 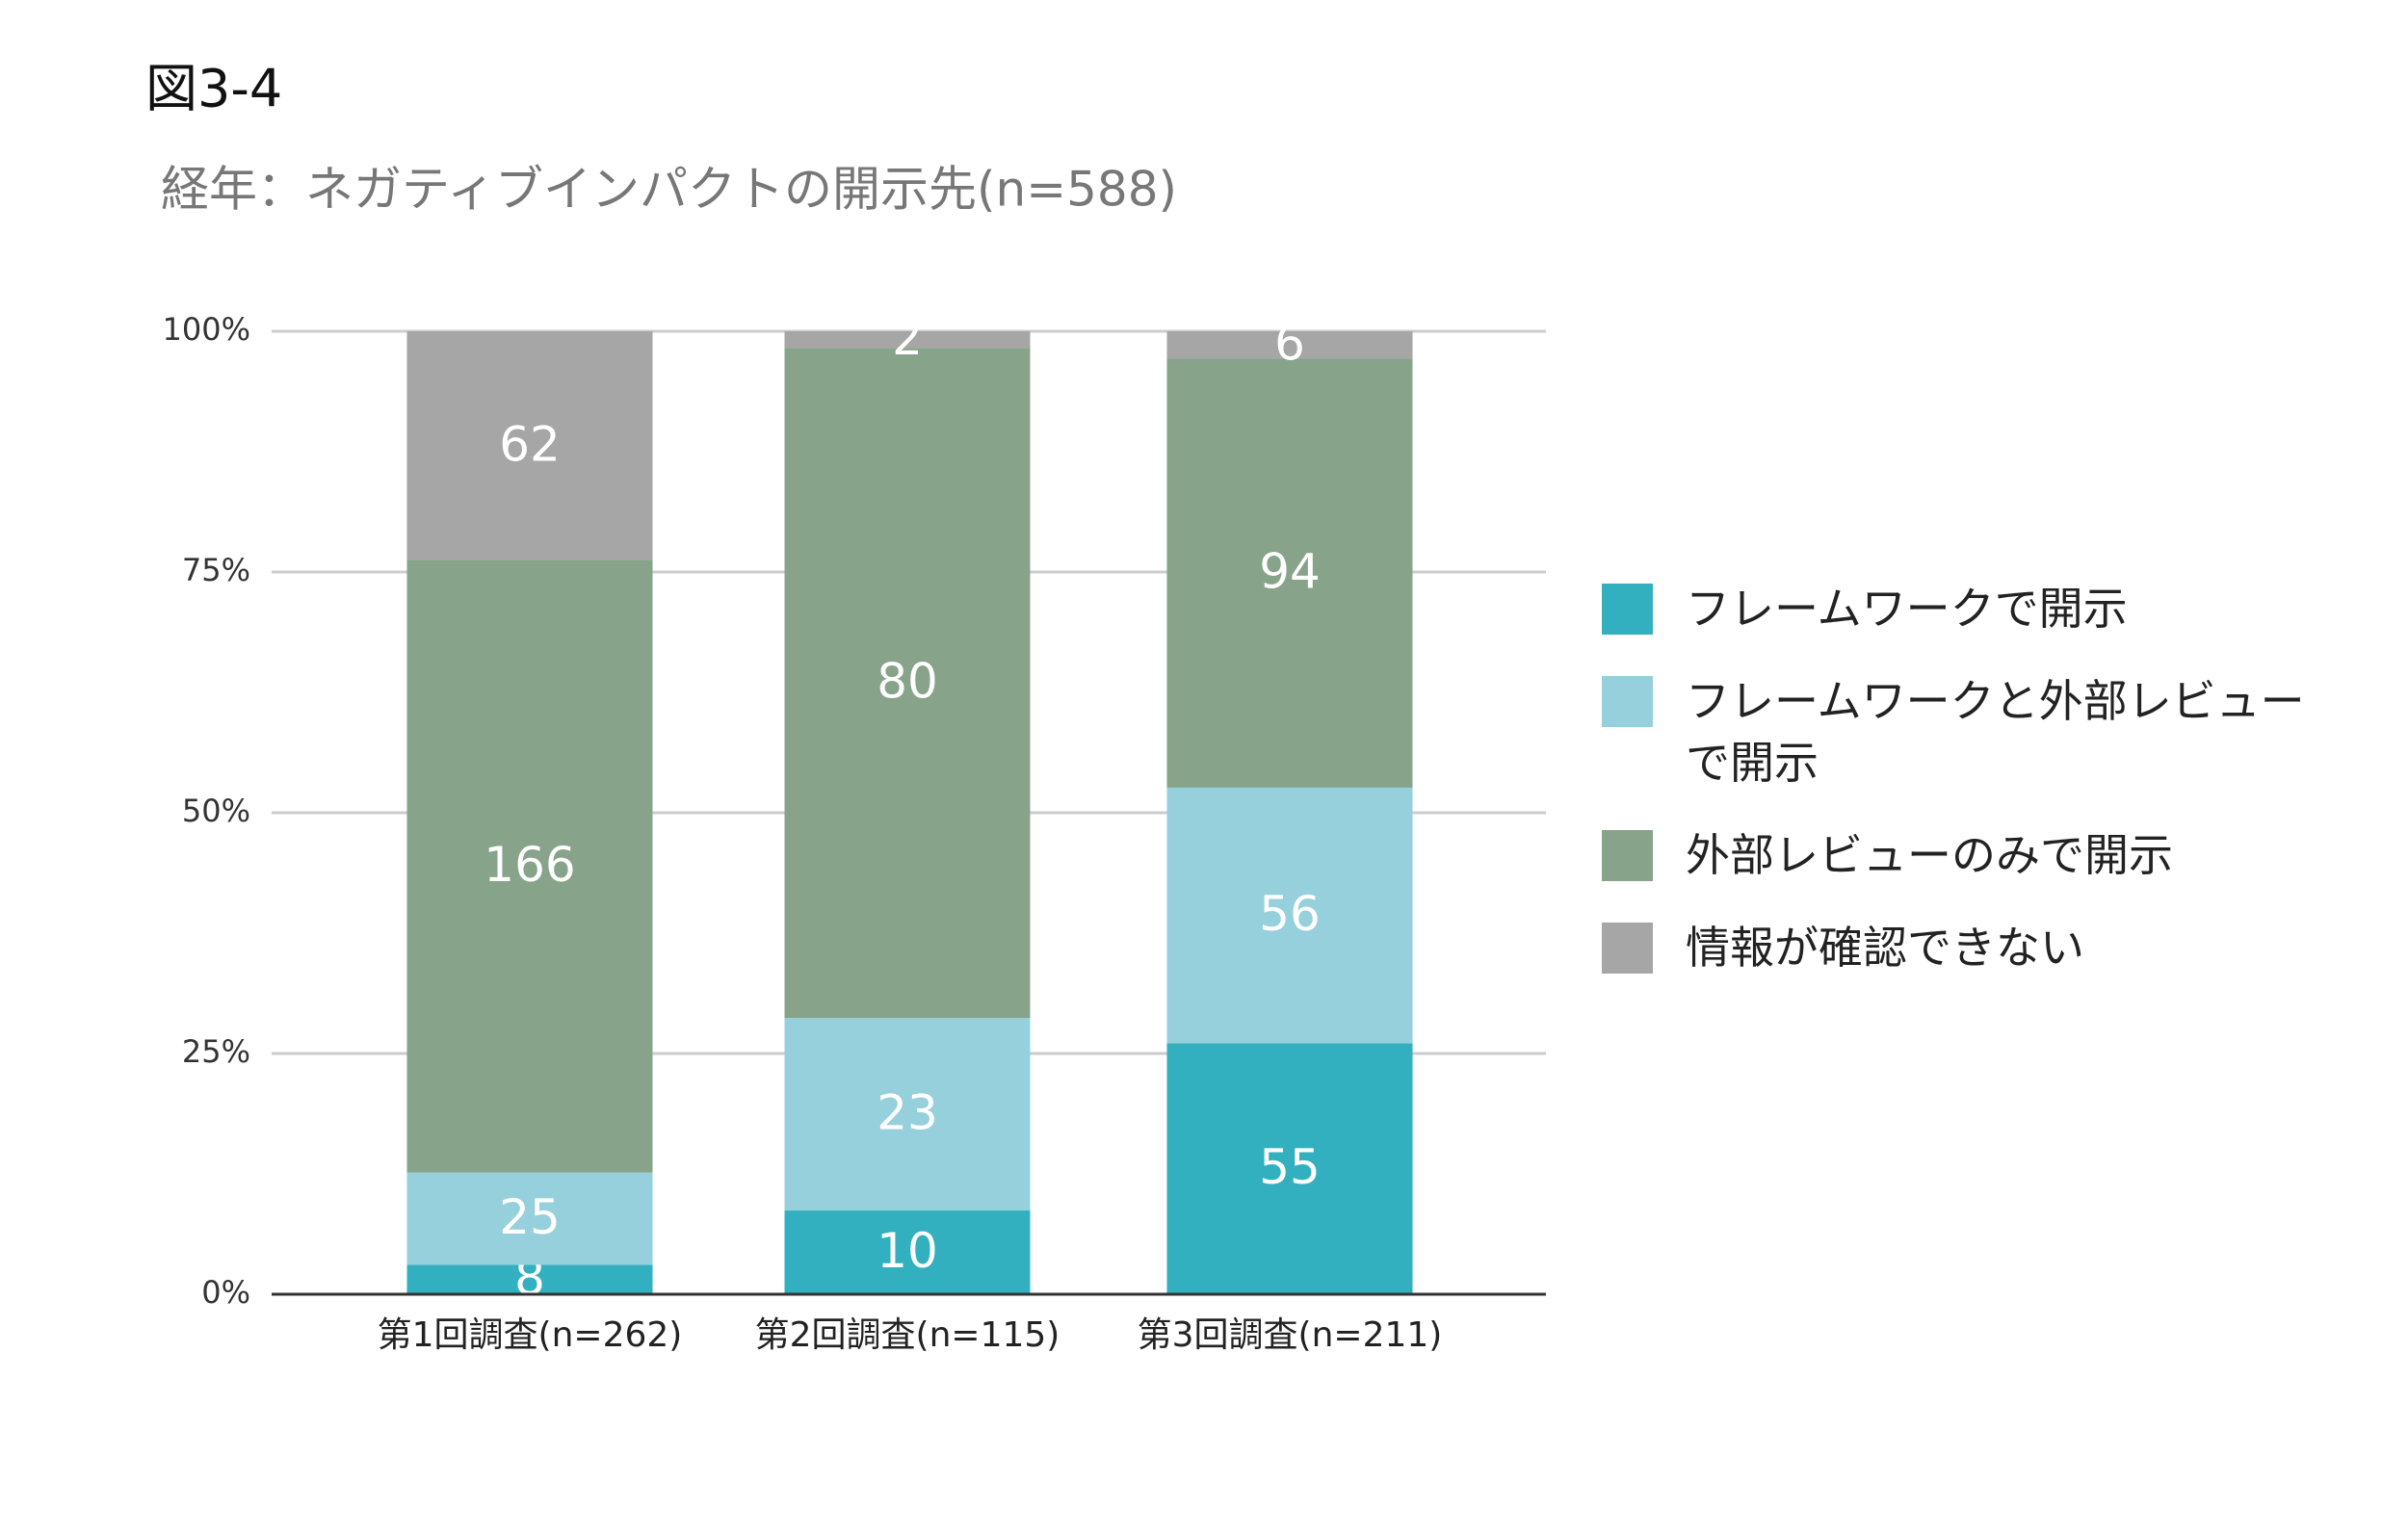 What do you see at coordinates (1885, 948) in the screenshot?
I see `legend-label: 情報が確認できない` at bounding box center [1885, 948].